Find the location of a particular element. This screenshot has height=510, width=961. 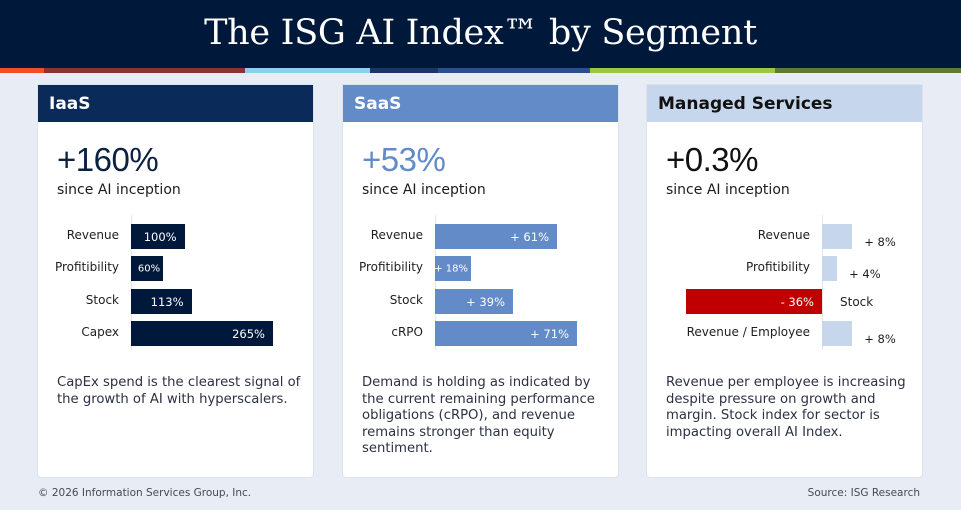

data-label: 265% is located at coordinates (248, 333).